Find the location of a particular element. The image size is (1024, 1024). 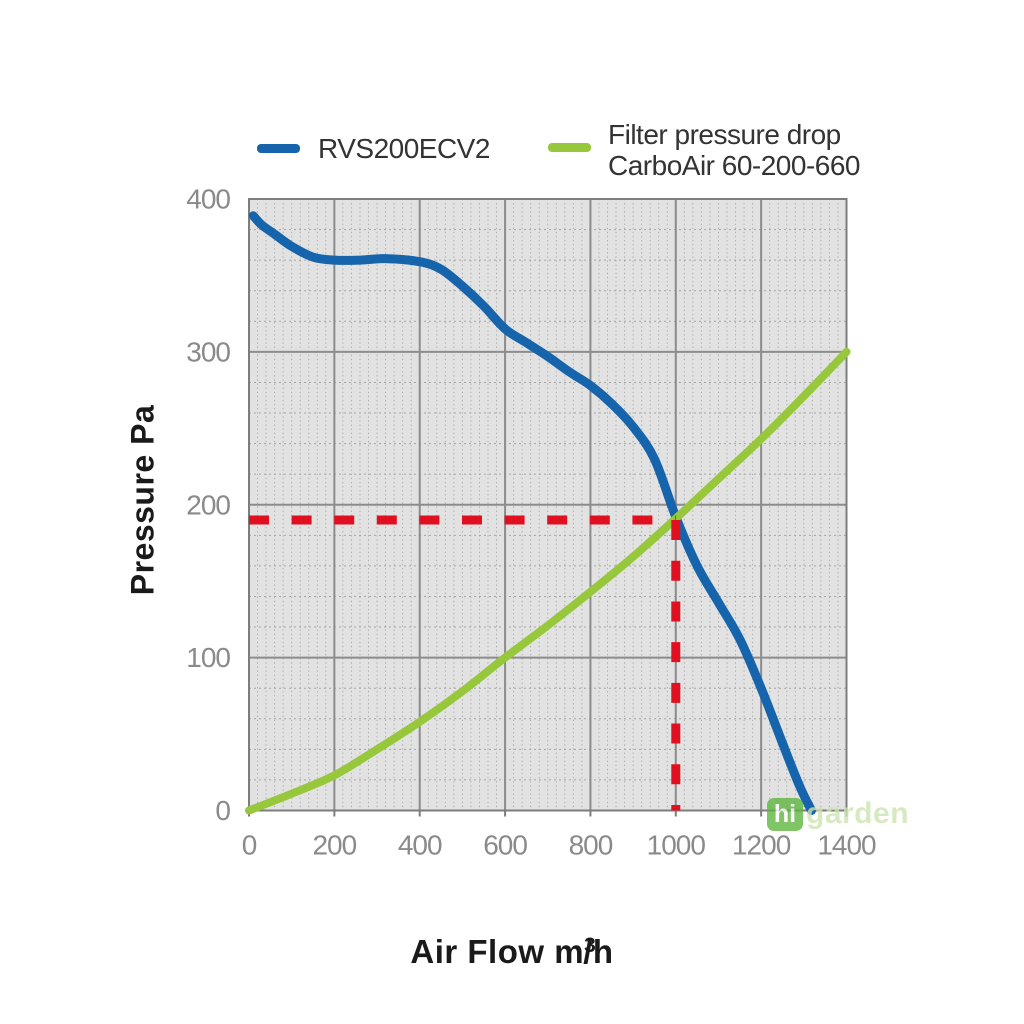

y-axis-title: Pressure Pa is located at coordinates (142, 500).